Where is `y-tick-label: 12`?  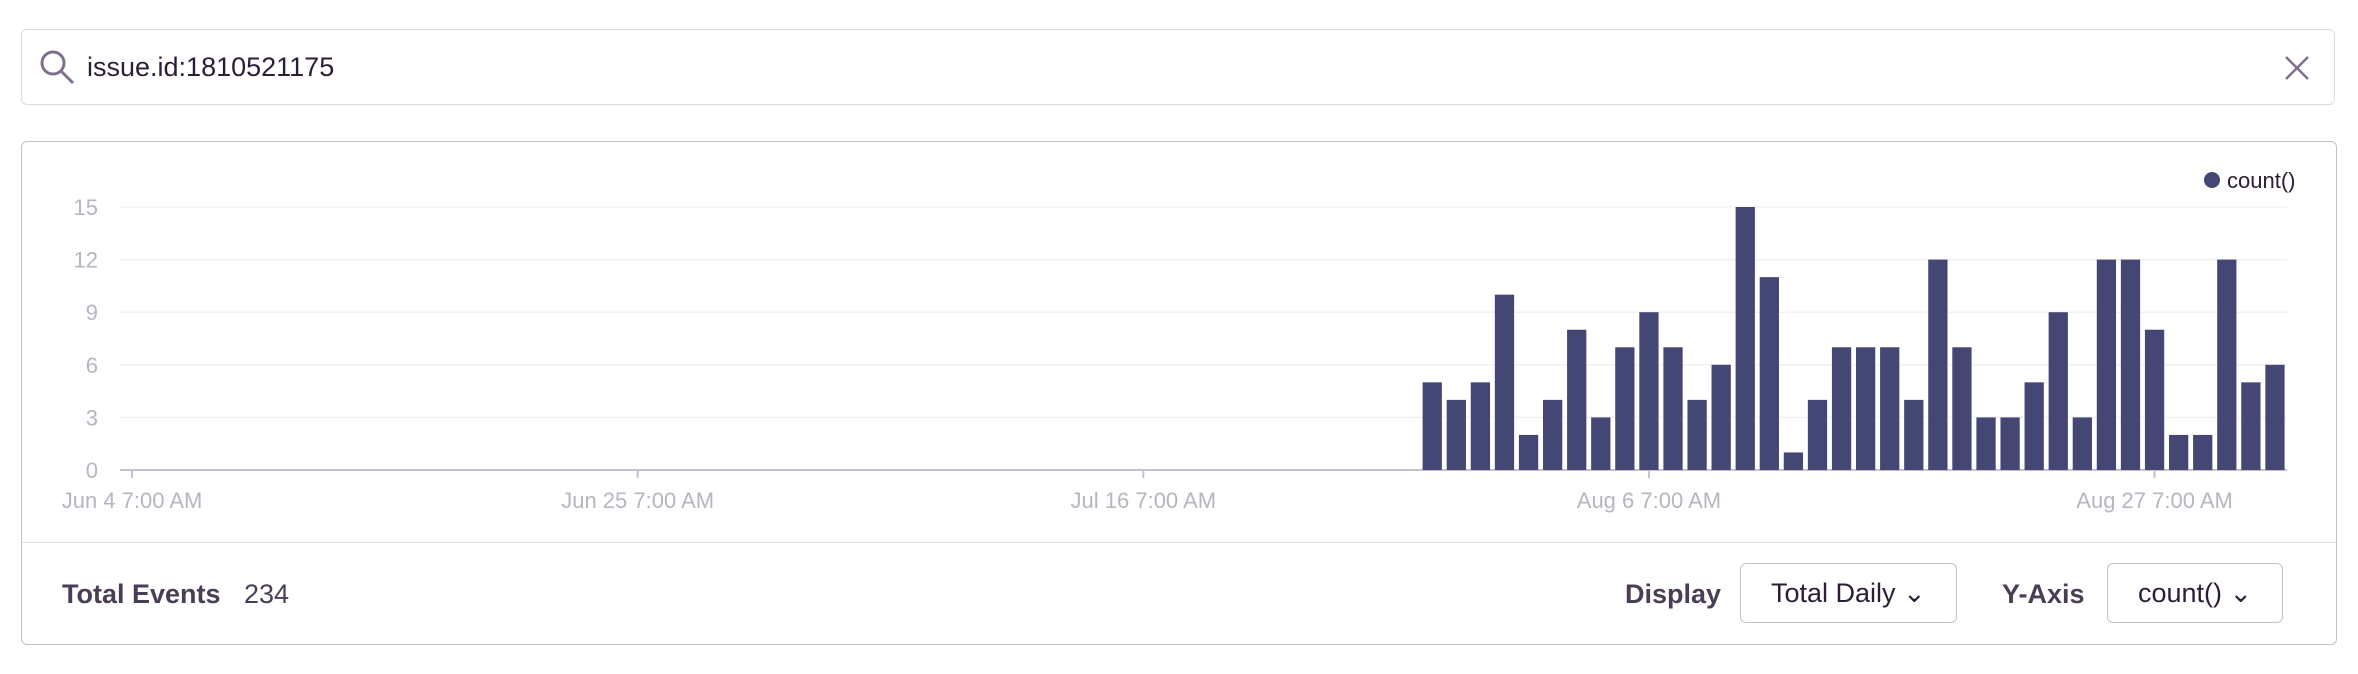
y-tick-label: 12 is located at coordinates (86, 260).